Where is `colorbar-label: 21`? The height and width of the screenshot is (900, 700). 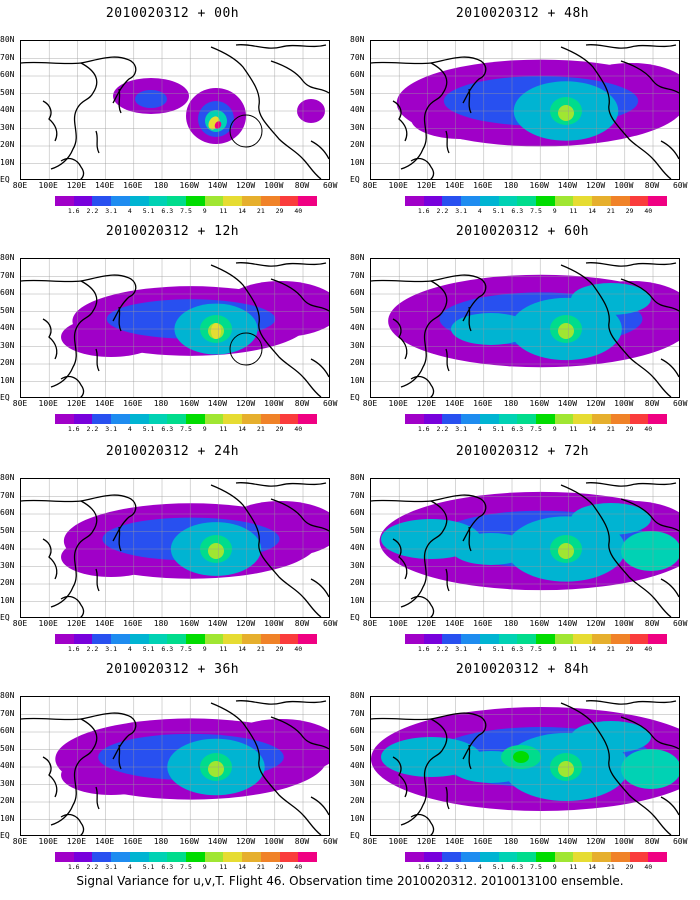 colorbar-label: 21 is located at coordinates (260, 211).